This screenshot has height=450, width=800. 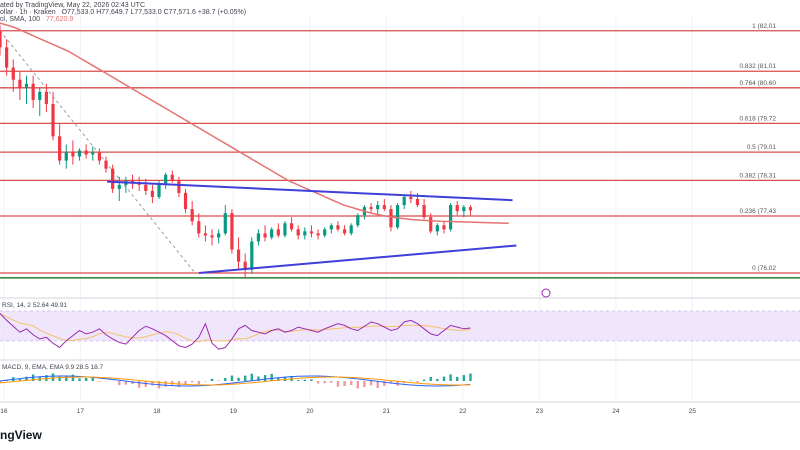 I want to click on x-tick-label: 17, so click(x=81, y=411).